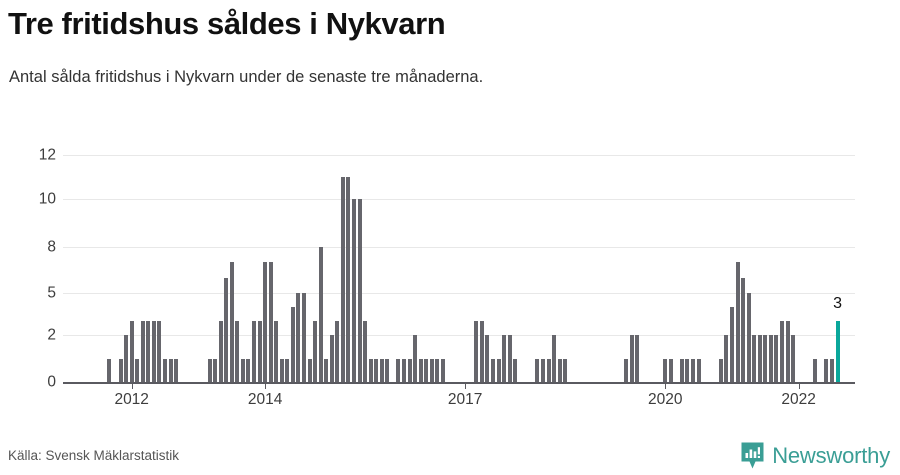  I want to click on y-axis-tick-label: 0, so click(51, 382).